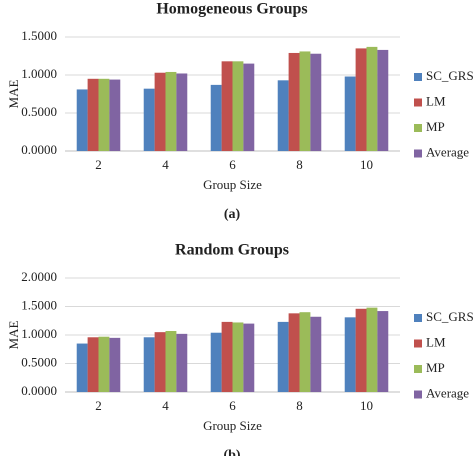 Image resolution: width=474 pixels, height=456 pixels. What do you see at coordinates (232, 250) in the screenshot?
I see `chart-title: Random Groups` at bounding box center [232, 250].